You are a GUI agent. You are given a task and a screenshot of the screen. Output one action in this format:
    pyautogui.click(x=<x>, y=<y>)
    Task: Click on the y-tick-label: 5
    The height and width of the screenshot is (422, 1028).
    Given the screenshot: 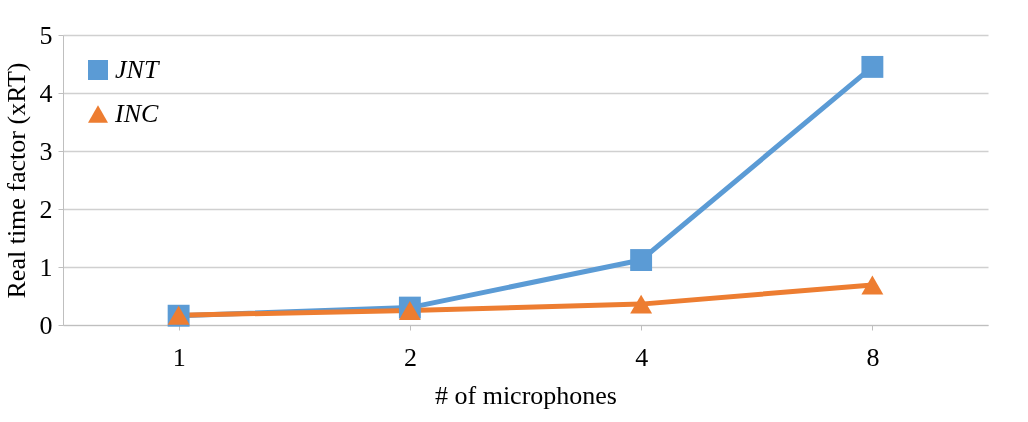 What is the action you would take?
    pyautogui.click(x=46, y=35)
    